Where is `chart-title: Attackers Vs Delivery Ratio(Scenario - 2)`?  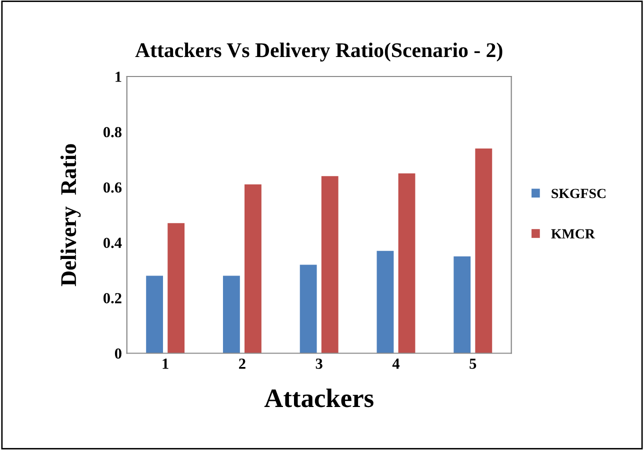 chart-title: Attackers Vs Delivery Ratio(Scenario - 2) is located at coordinates (318, 52).